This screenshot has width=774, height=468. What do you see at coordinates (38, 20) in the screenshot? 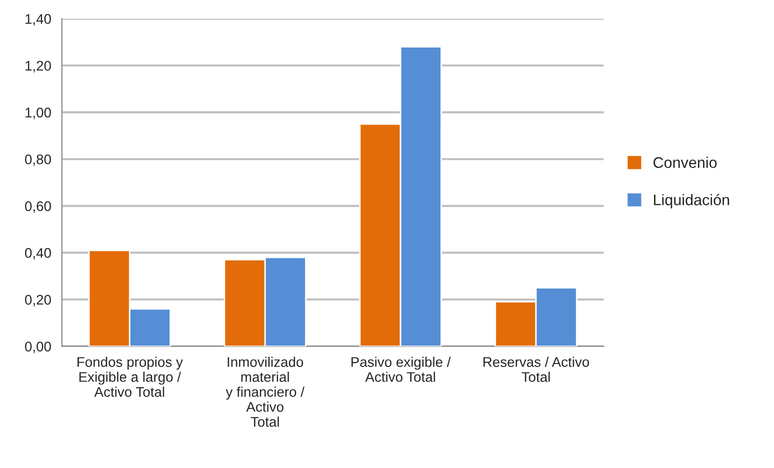
I see `y-tick-label: 1,40` at bounding box center [38, 20].